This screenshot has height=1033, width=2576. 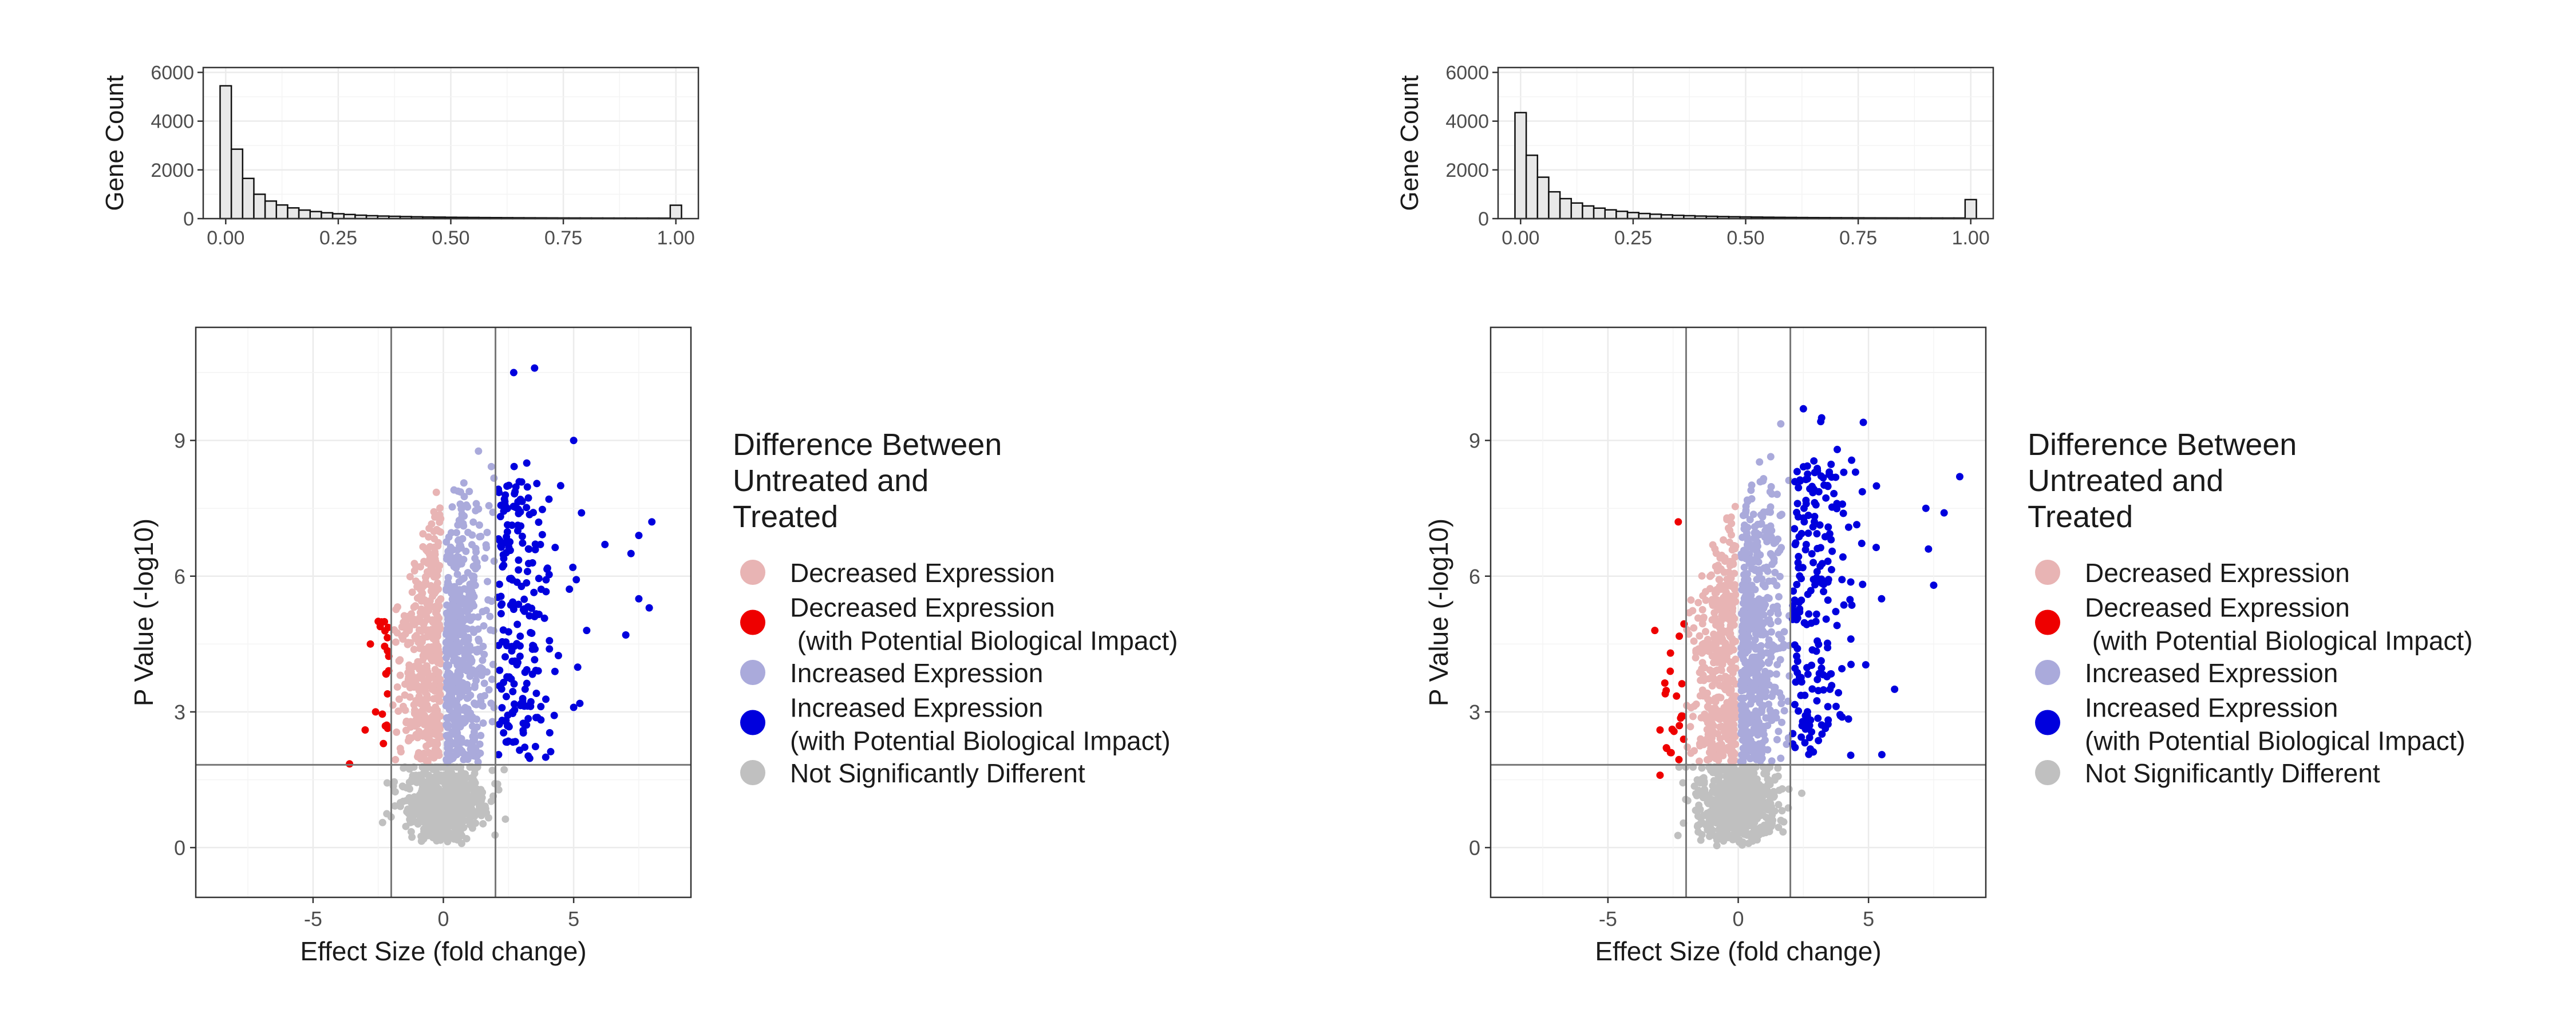 I want to click on legend-label: (with Potential Biological Impact), so click(x=2279, y=641).